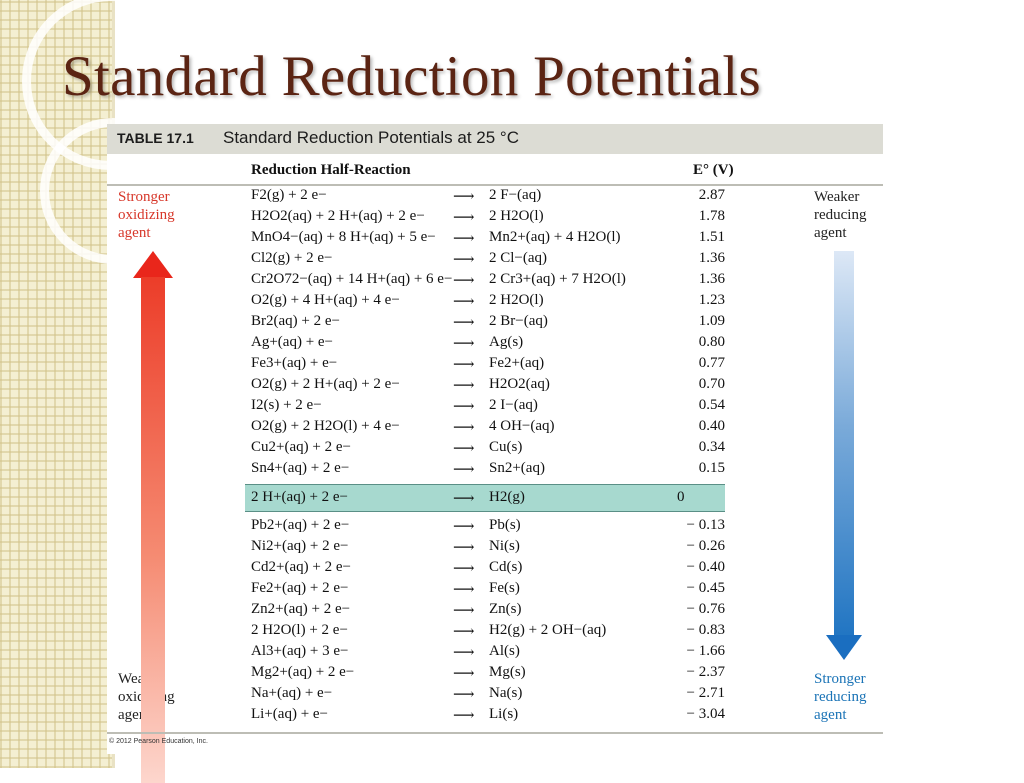 The height and width of the screenshot is (783, 1024). I want to click on half-reaction-reactants: Br2(aq) + 2 e−, so click(295, 321).